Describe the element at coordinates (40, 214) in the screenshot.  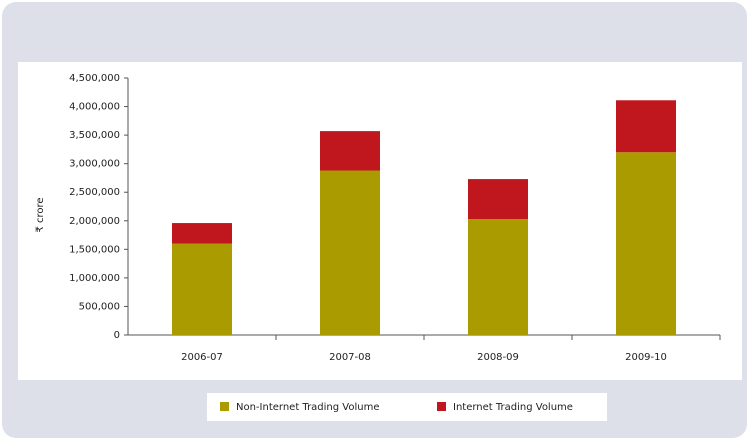
I see `y-axis-label: ₹ crore` at that location.